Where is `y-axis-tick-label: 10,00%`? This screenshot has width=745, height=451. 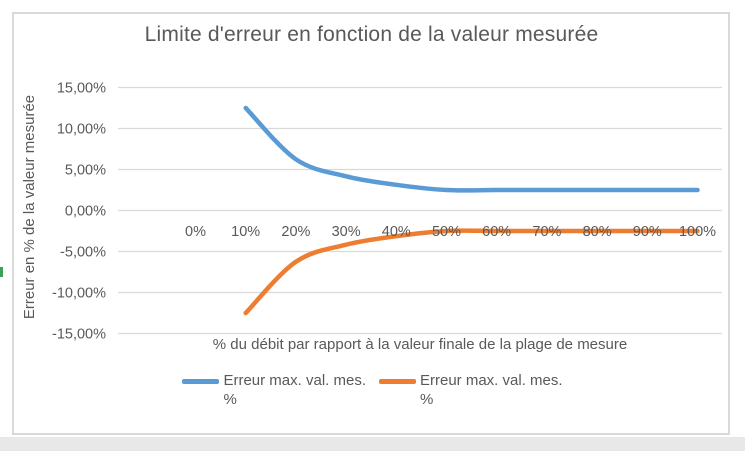
y-axis-tick-label: 10,00% is located at coordinates (81, 130).